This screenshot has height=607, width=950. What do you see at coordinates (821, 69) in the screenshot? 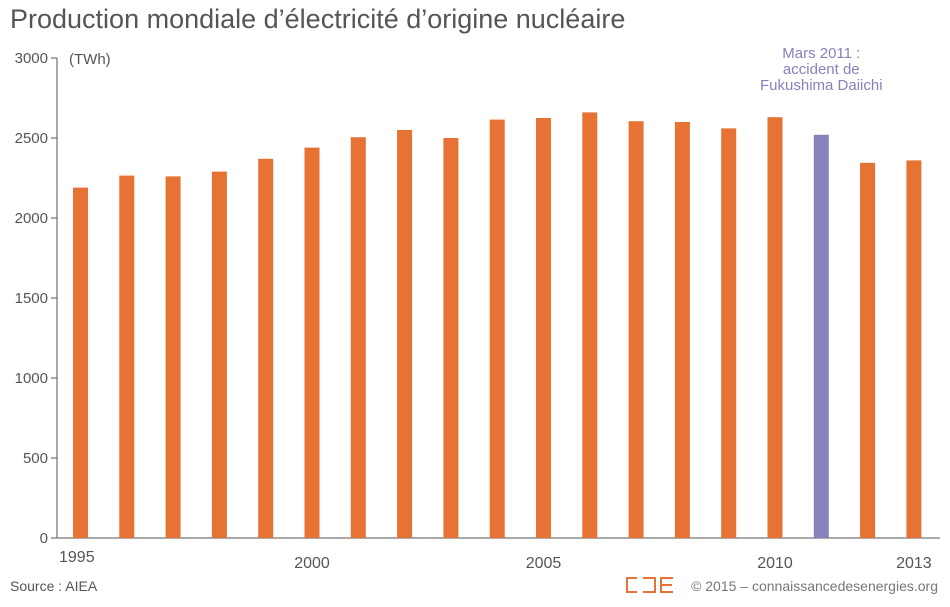
I see `annotation-line: accident de` at bounding box center [821, 69].